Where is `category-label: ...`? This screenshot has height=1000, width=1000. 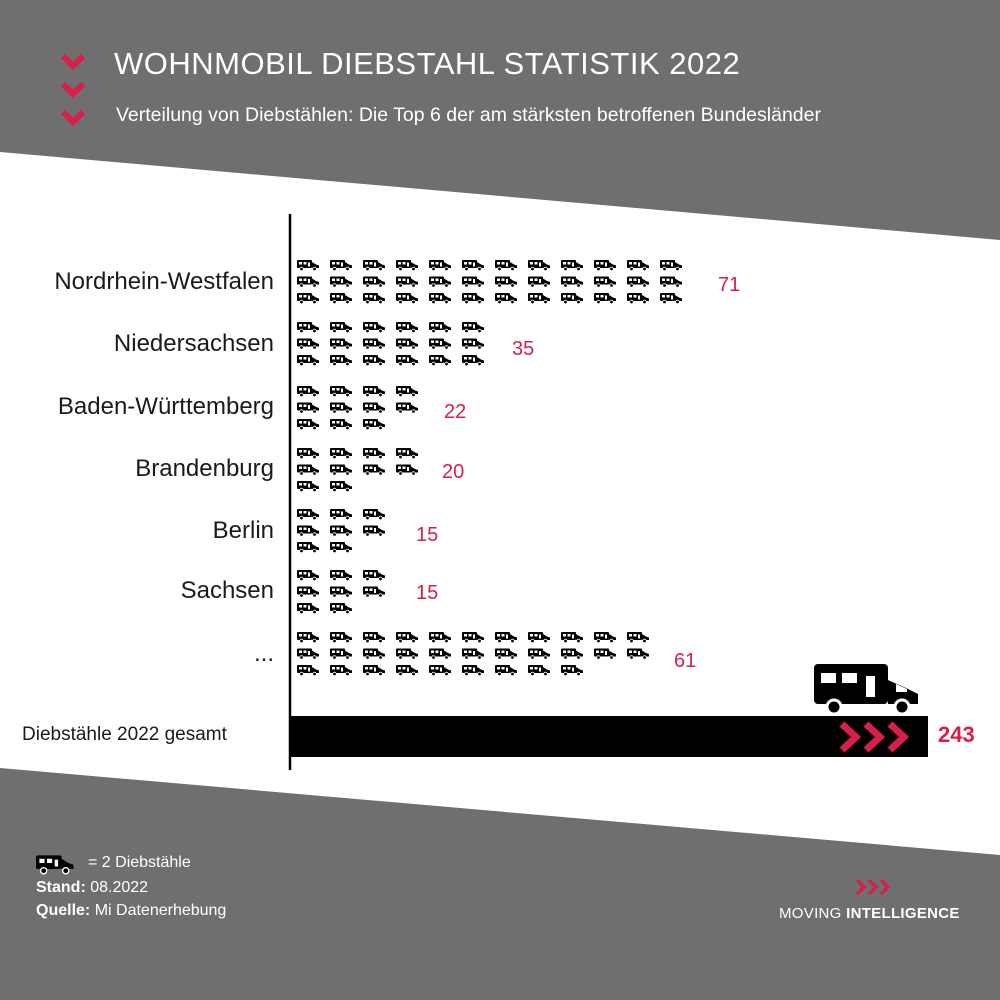 category-label: ... is located at coordinates (263, 653).